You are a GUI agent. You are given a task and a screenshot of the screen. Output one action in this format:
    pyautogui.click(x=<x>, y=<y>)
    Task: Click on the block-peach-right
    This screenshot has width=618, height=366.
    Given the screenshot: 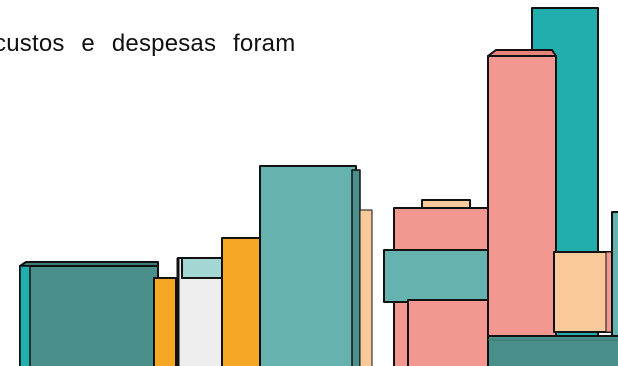 What is the action you would take?
    pyautogui.click(x=584, y=292)
    